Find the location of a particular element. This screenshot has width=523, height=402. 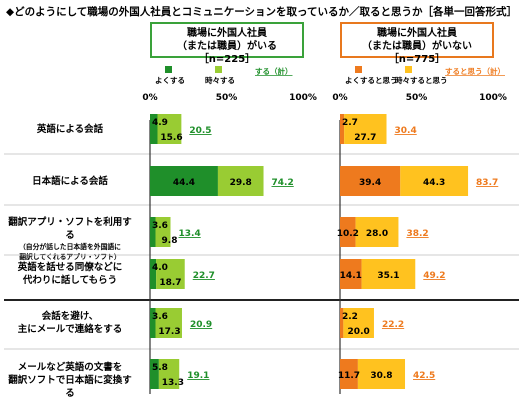

data-label-sometimes: 17.3 is located at coordinates (169, 332).